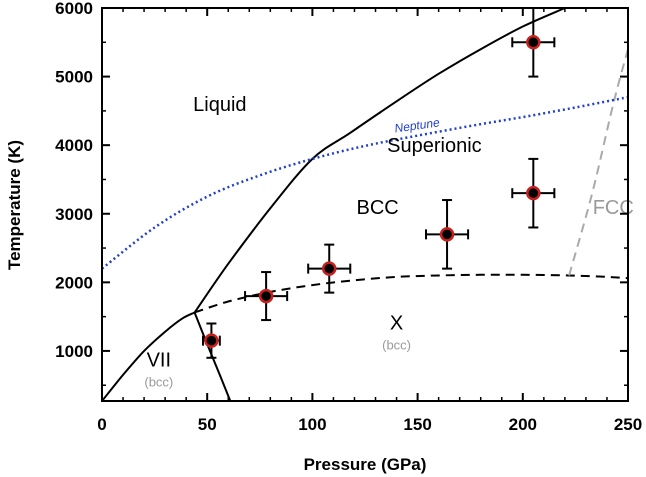  I want to click on x-axis-title: Pressure (GPa), so click(365, 464).